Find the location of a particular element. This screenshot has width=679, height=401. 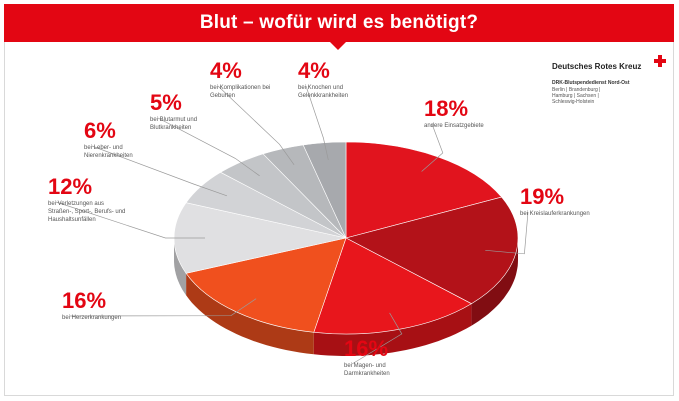

slice-label-herz: 16% bei Herzerkrankungen is located at coordinates (101, 306).